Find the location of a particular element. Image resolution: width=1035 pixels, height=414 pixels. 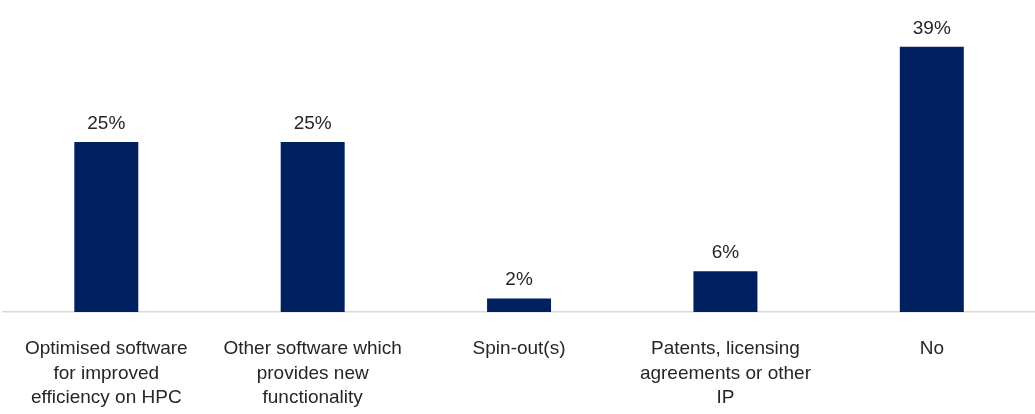

x-tick-label: Patents, licensing agreements or other IP is located at coordinates (725, 372).